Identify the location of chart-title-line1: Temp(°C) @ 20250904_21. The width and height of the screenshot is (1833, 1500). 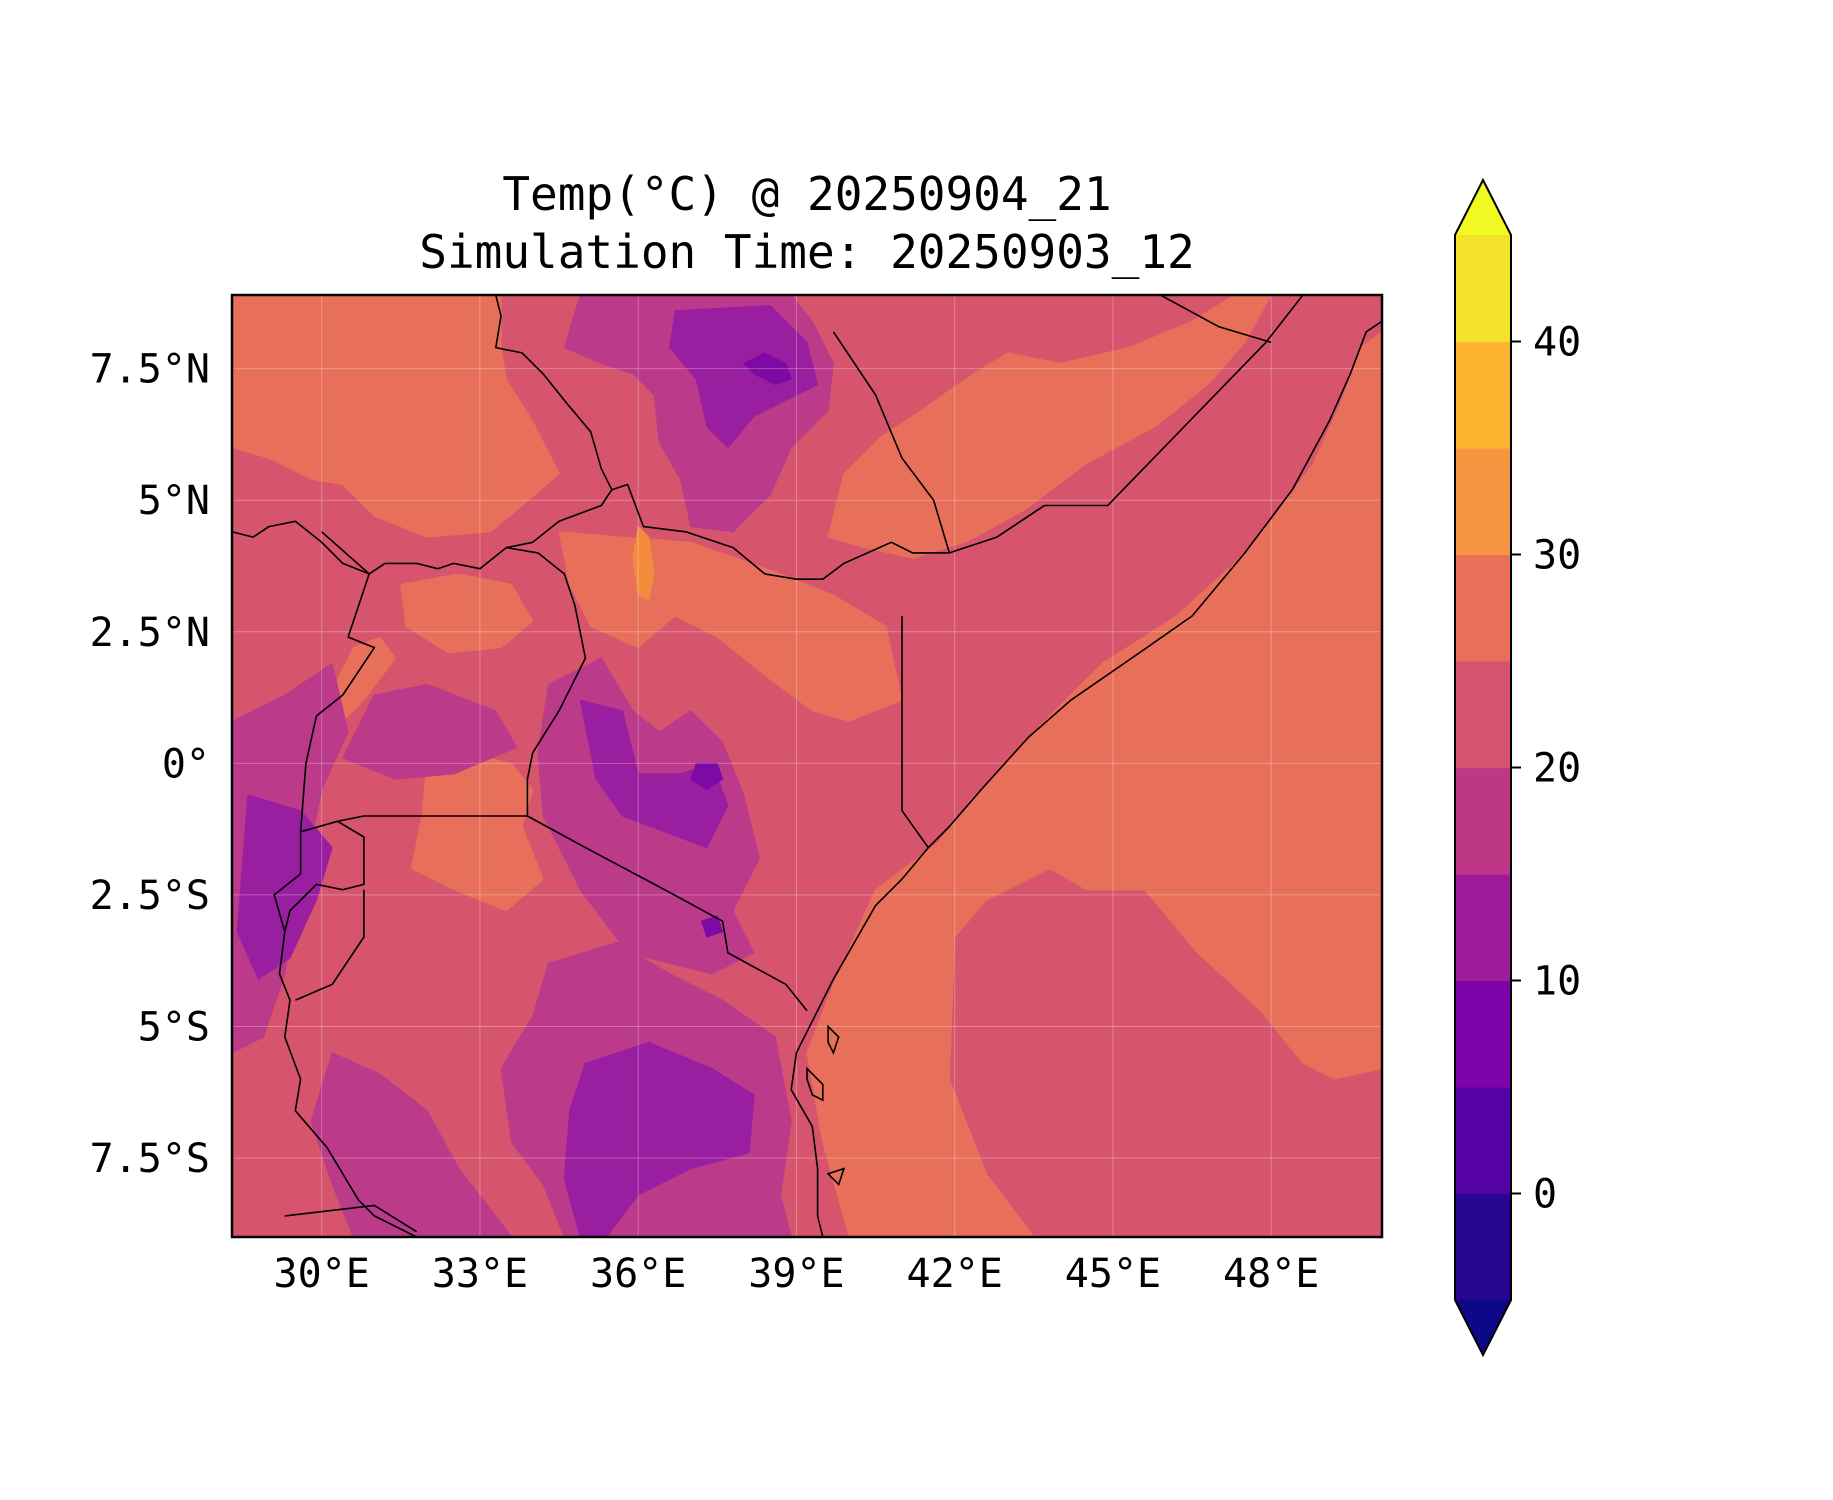
(806, 194).